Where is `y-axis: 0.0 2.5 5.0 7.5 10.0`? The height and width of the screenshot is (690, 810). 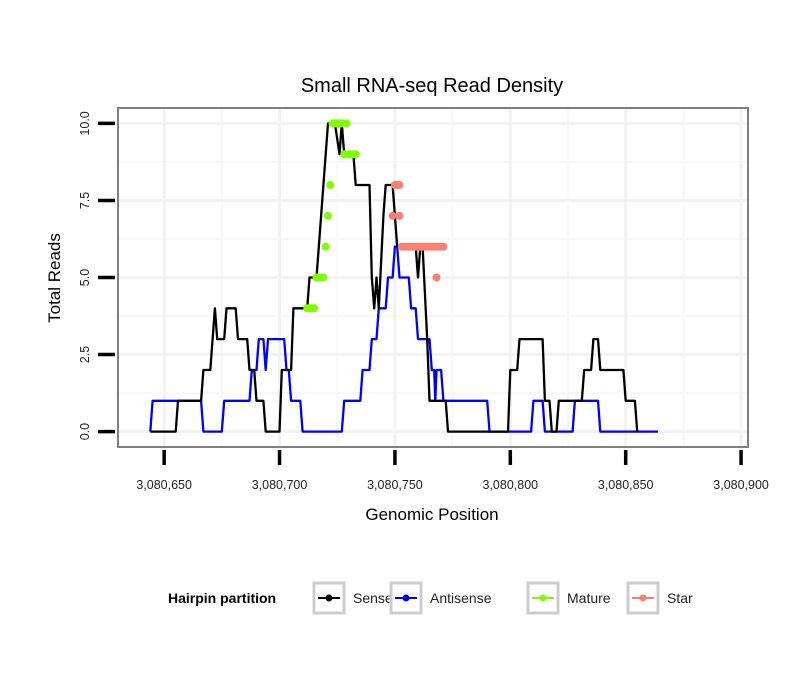 y-axis: 0.0 2.5 5.0 7.5 10.0 is located at coordinates (96, 275).